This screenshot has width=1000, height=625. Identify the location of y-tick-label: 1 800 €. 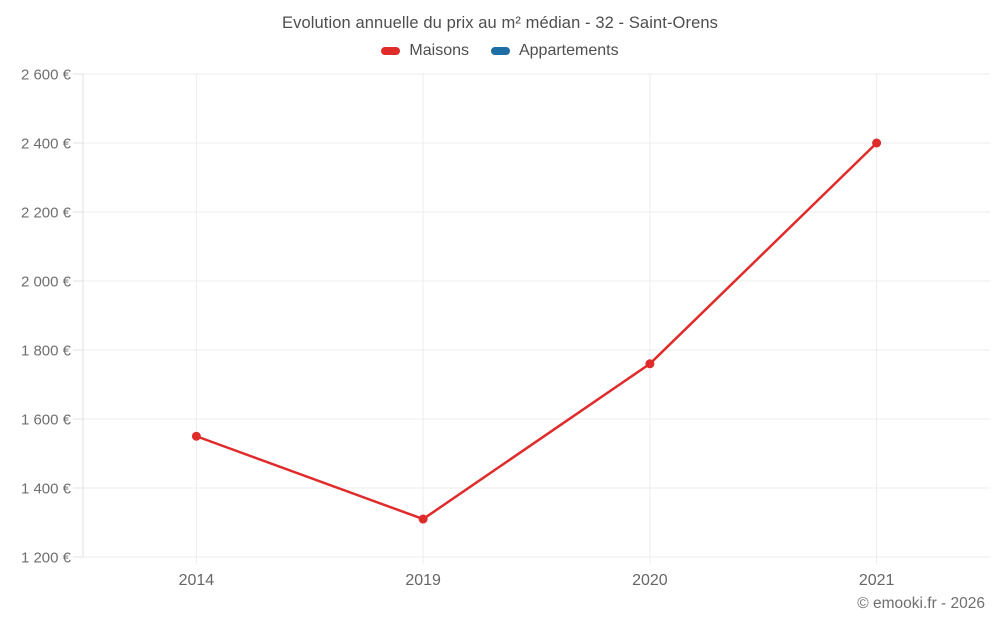
(46, 350).